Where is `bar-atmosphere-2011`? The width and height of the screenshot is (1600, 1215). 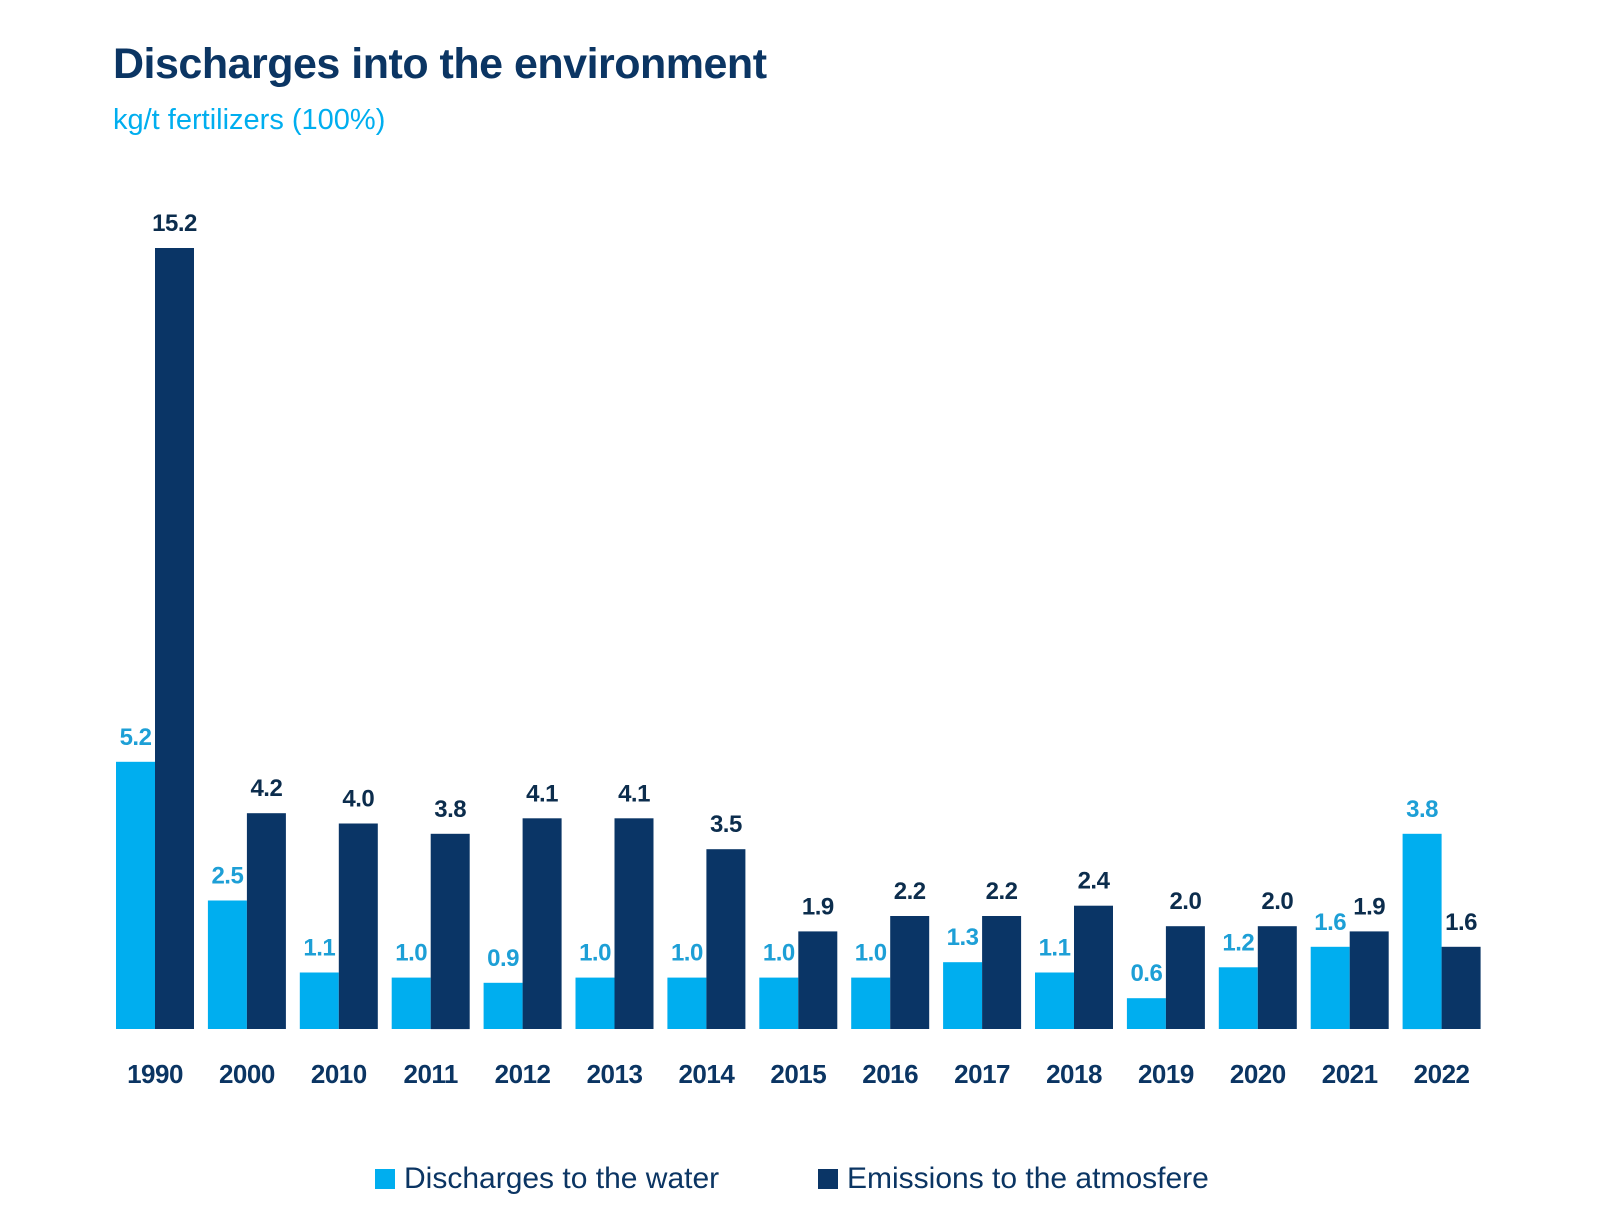
bar-atmosphere-2011 is located at coordinates (450, 931).